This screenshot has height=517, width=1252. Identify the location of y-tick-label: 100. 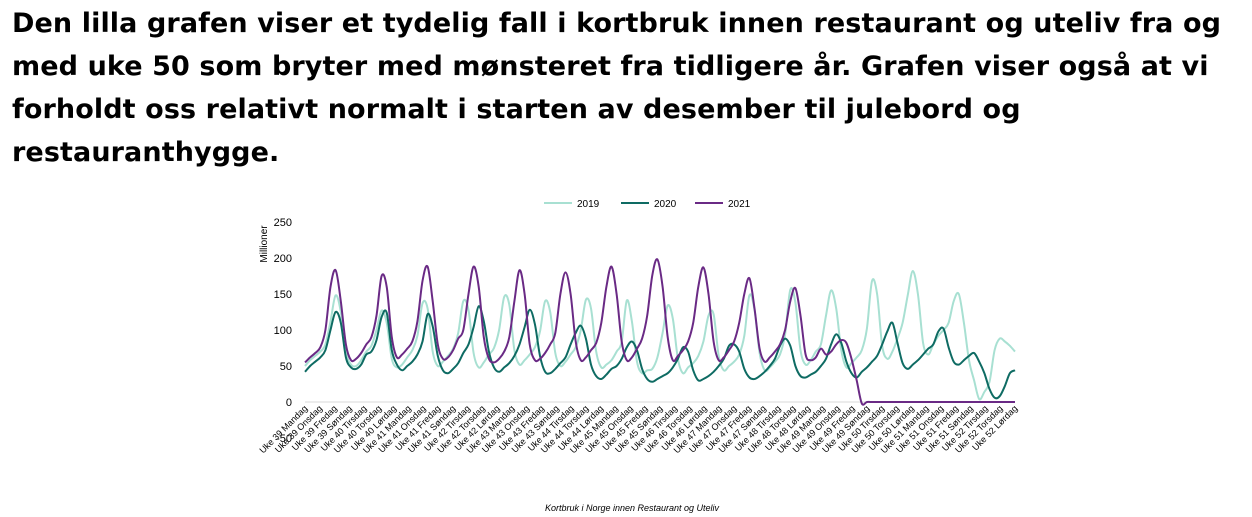
(283, 331).